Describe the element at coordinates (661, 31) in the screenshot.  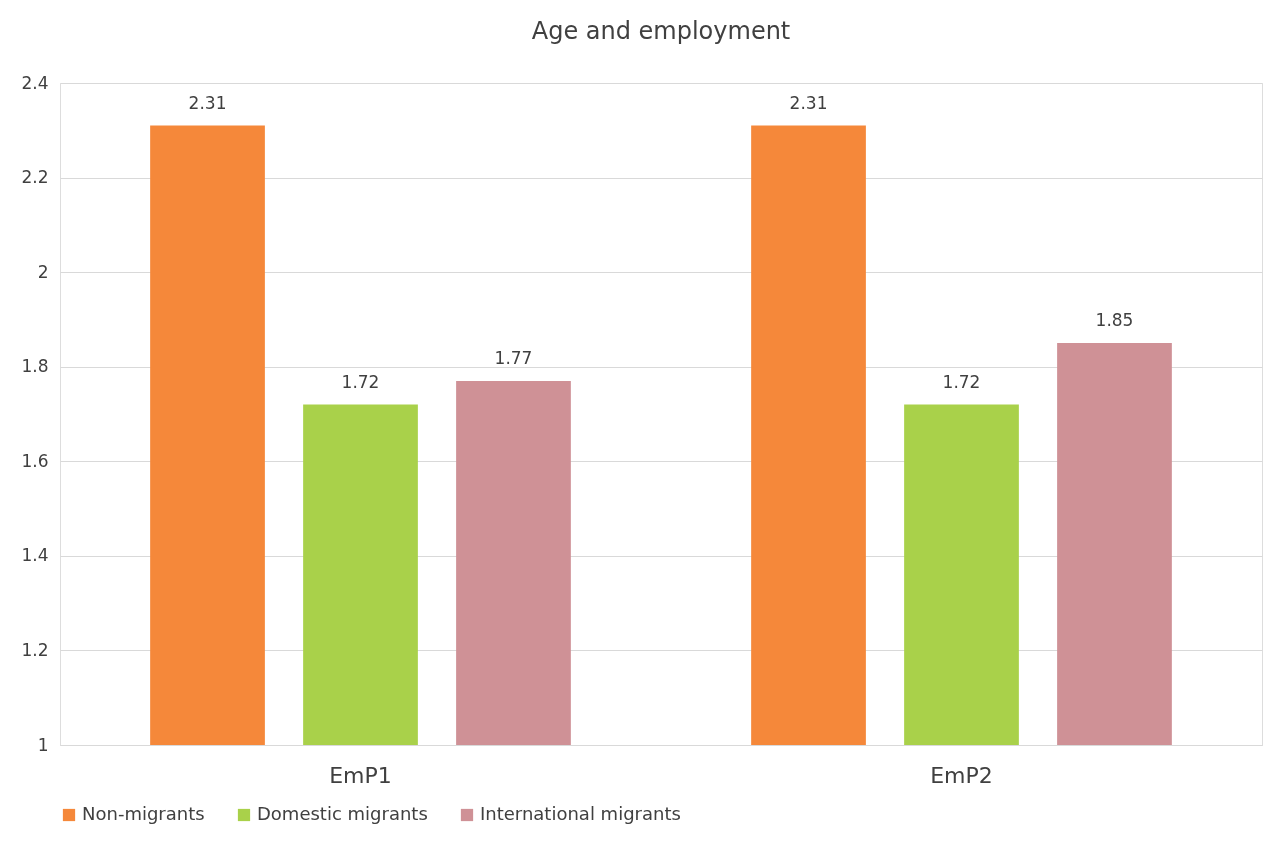
I see `chart-title: Age and employment` at that location.